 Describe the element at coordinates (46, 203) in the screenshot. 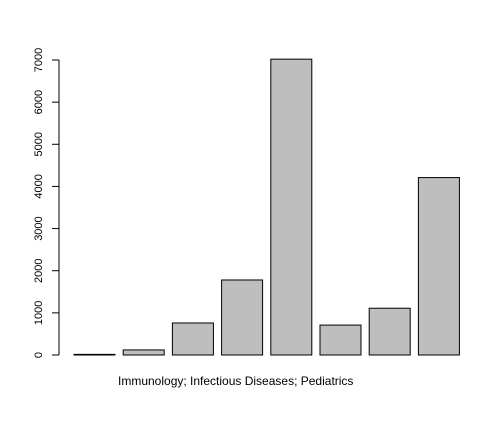

I see `y-axis: 0 1000 2000 3000 4000 5000 6000 7000` at that location.